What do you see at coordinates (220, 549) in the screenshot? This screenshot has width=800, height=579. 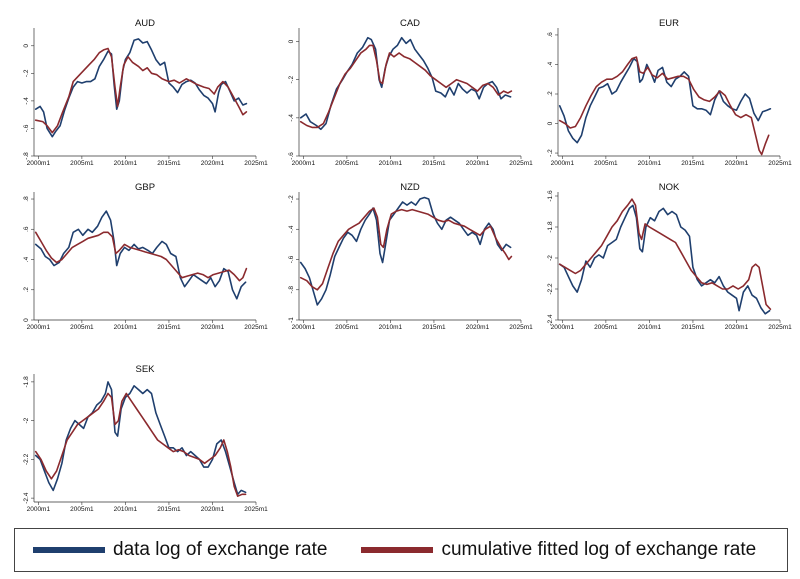 I see `legend-label-data: data log of exchange rate` at bounding box center [220, 549].